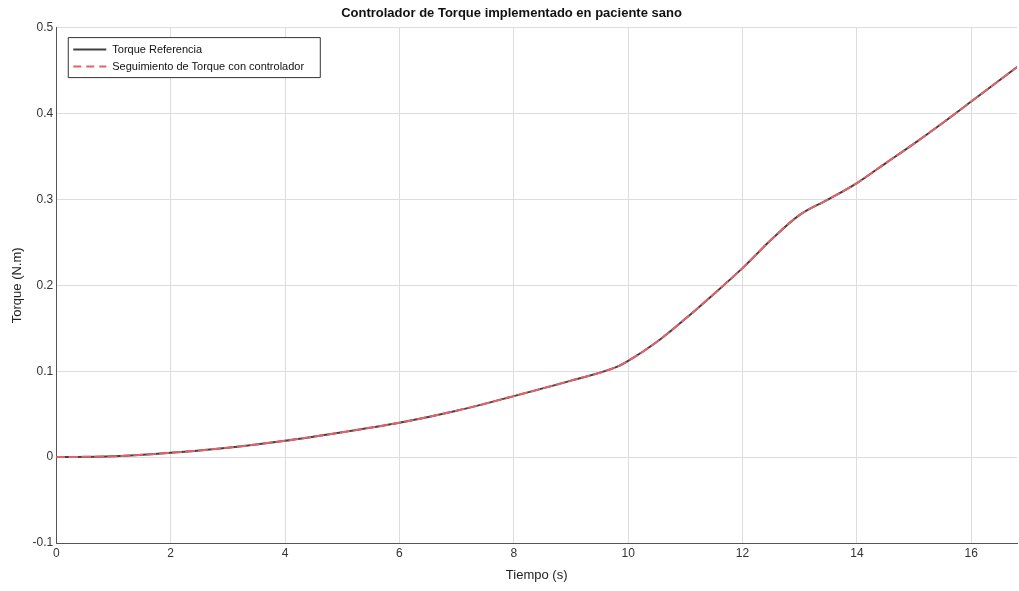  What do you see at coordinates (171, 552) in the screenshot?
I see `x-tick-label: 2` at bounding box center [171, 552].